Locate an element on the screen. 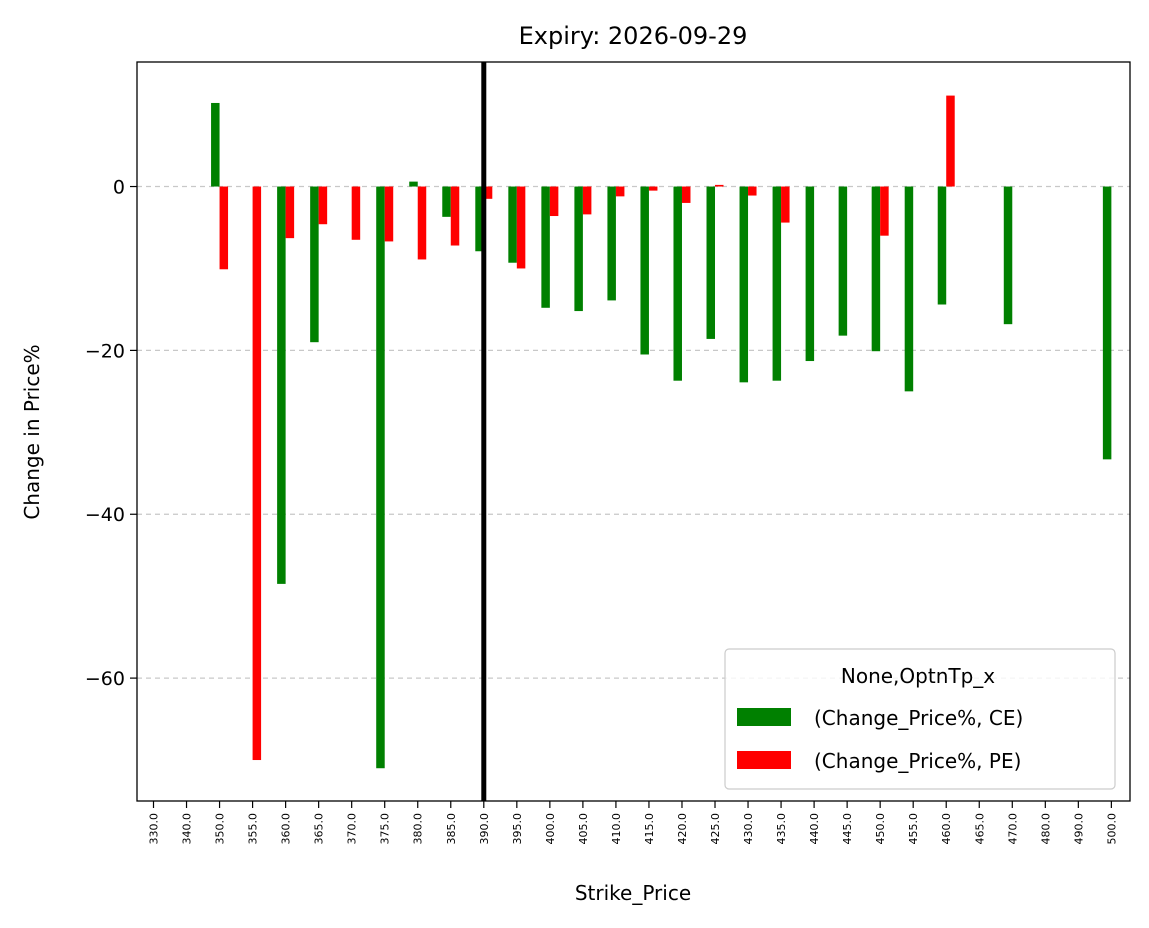  x-tick-label: 390.0 is located at coordinates (484, 829).